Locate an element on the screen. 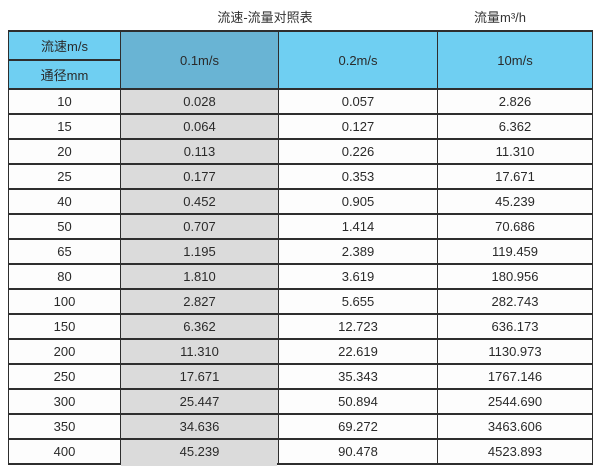 This screenshot has width=600, height=466. flow-value-cell: 180.956 is located at coordinates (515, 276).